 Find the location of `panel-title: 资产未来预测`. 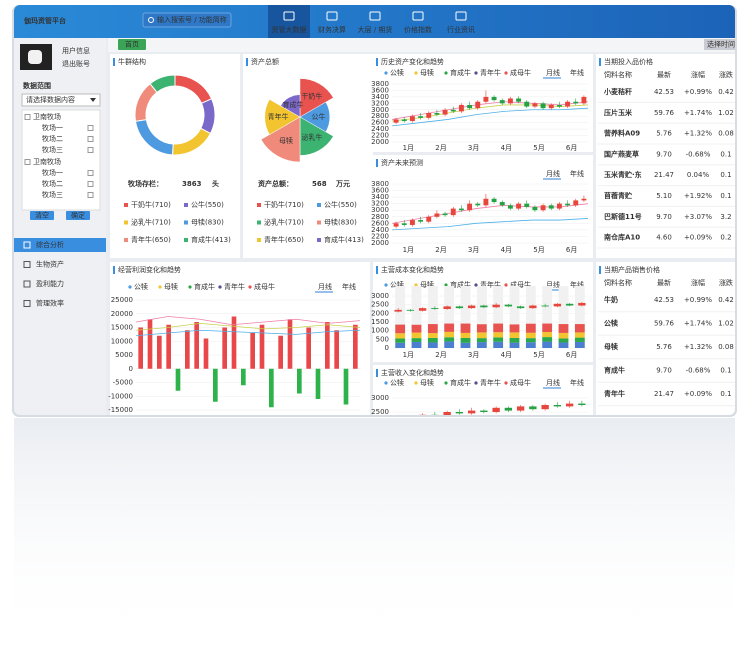

panel-title: 资产未来预测 is located at coordinates (402, 162).